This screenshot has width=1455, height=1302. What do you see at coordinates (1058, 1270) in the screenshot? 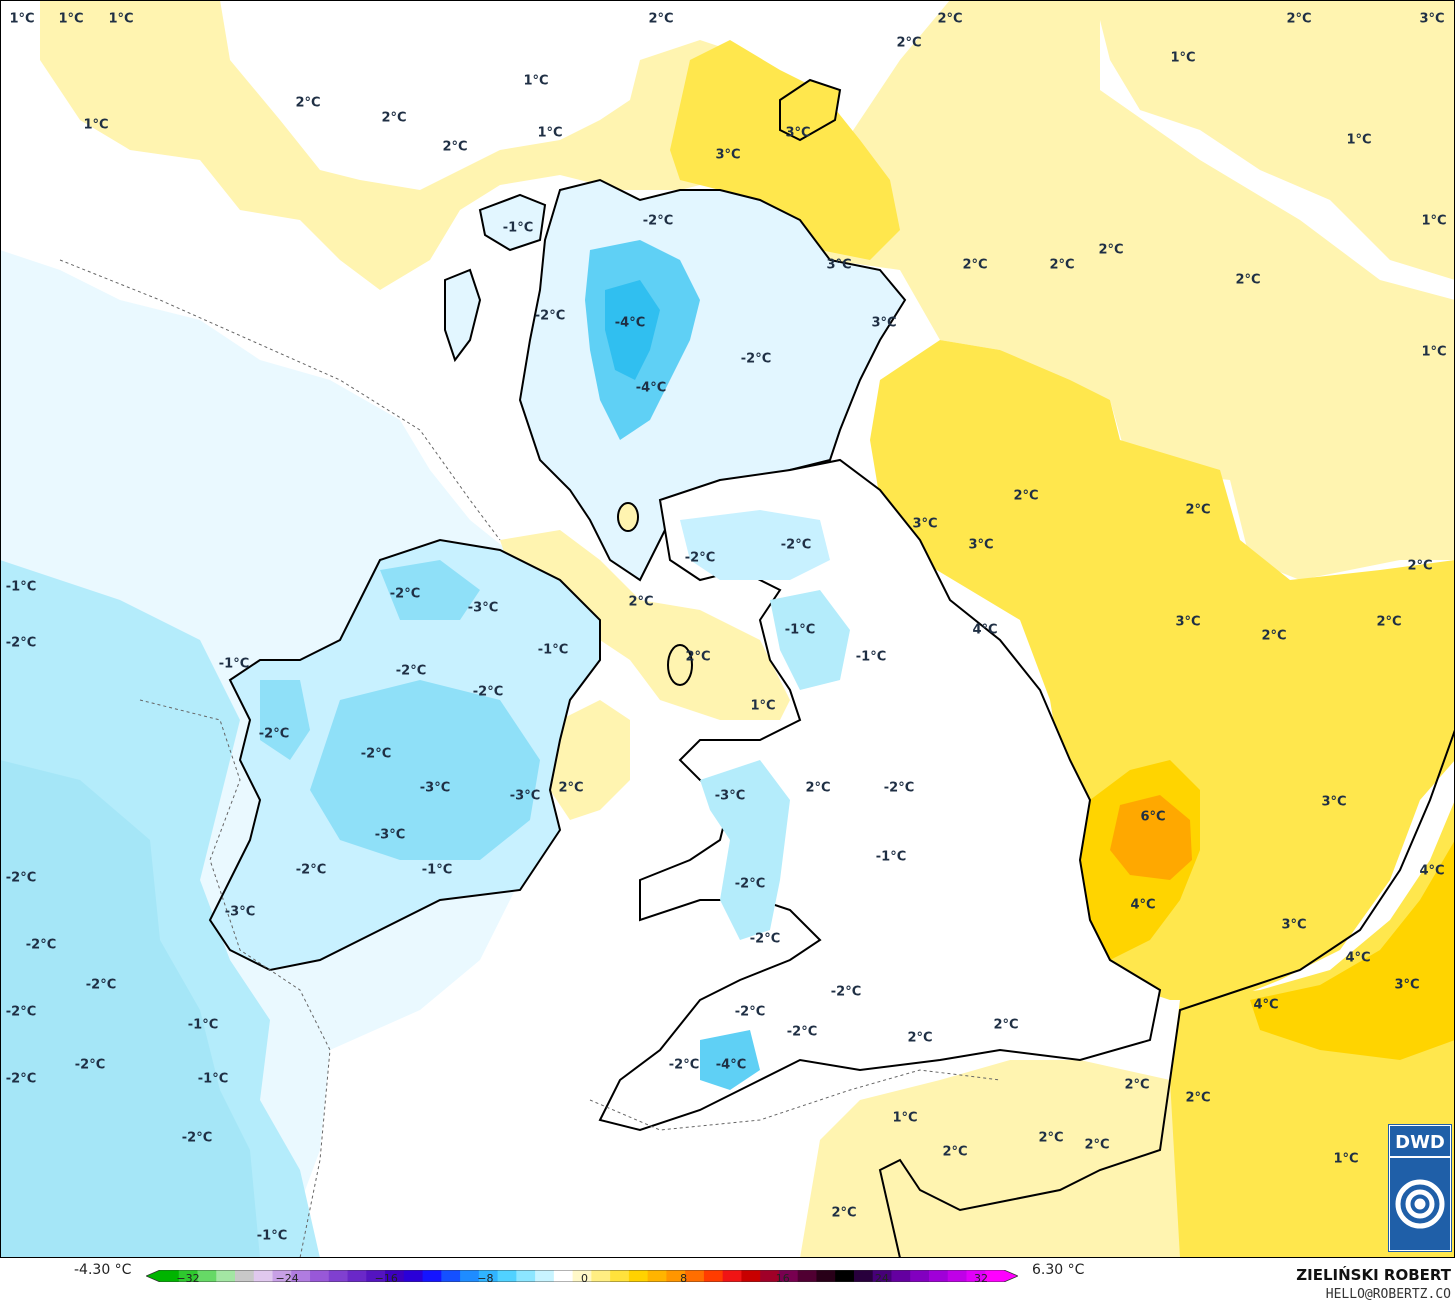
I see `legend-max-label: 6.30 °C` at bounding box center [1058, 1270].